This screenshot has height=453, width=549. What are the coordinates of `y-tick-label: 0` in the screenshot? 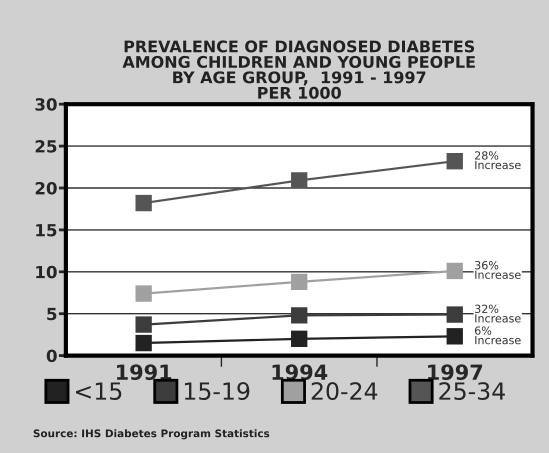 It's located at (51, 356).